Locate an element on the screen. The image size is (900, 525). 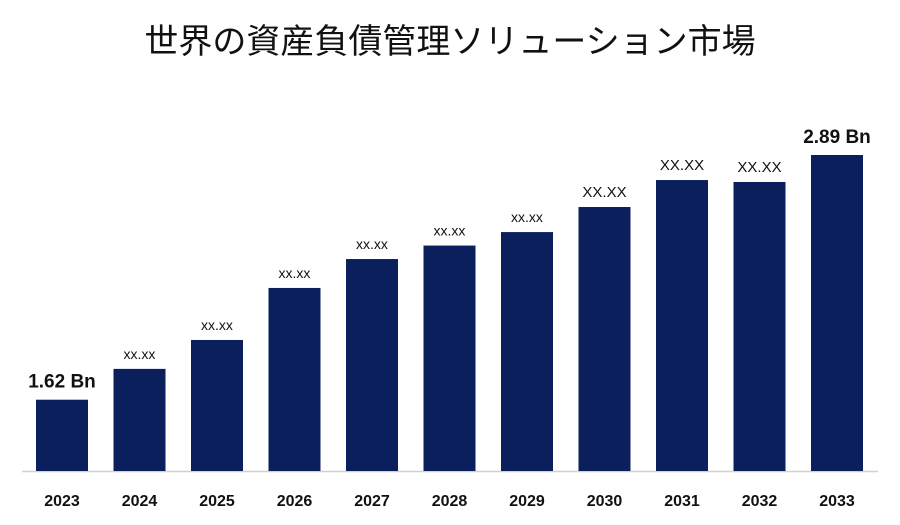
data-label-2025: xx.xx is located at coordinates (217, 325).